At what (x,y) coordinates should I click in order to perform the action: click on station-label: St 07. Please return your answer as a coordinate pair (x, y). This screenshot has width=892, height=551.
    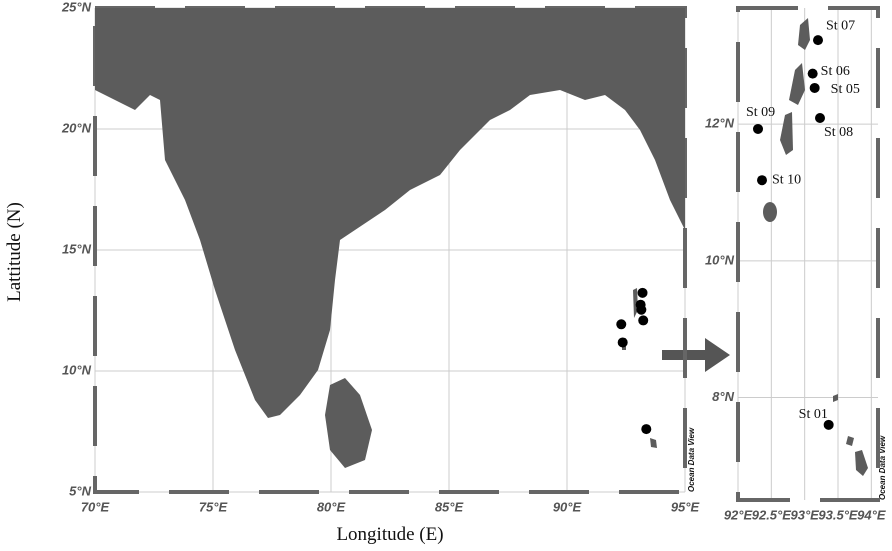
    Looking at the image, I should click on (840, 25).